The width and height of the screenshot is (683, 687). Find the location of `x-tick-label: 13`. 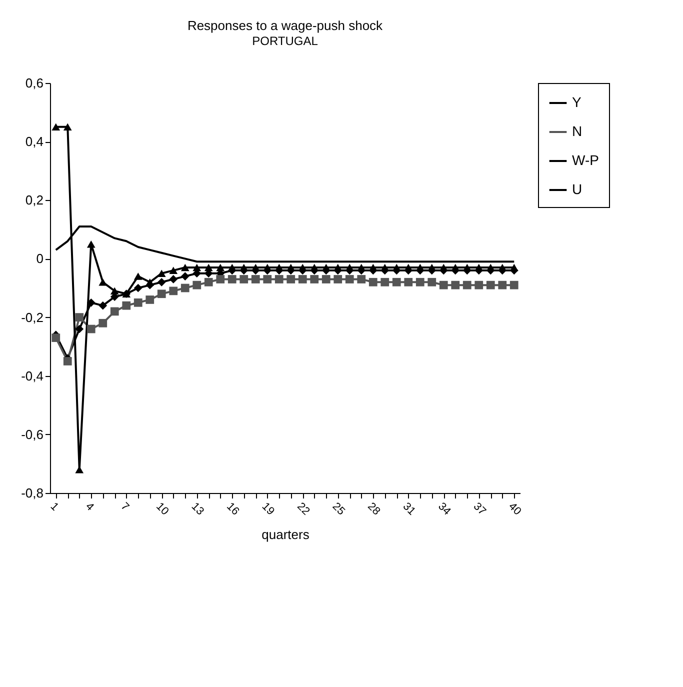

x-tick-label: 13 is located at coordinates (197, 509).